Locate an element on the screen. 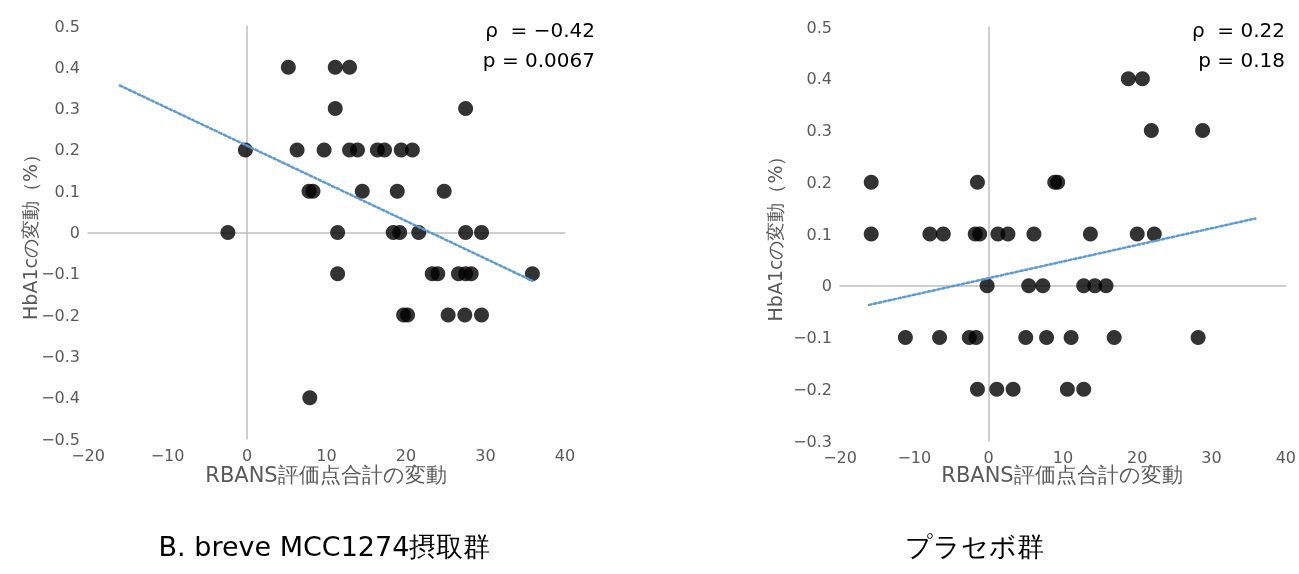 This screenshot has height=574, width=1299. text: B. breve MCC1274摂取群 is located at coordinates (324, 546).